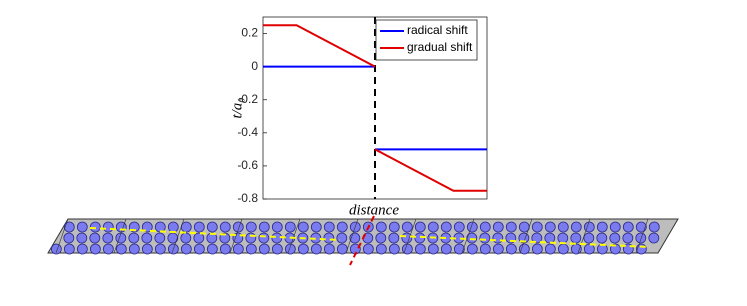  I want to click on y-tick-label: 0, so click(254, 66).